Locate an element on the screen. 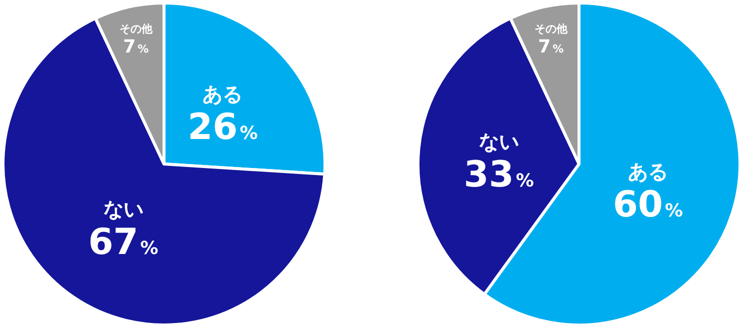  data-label: 60% is located at coordinates (647, 205).